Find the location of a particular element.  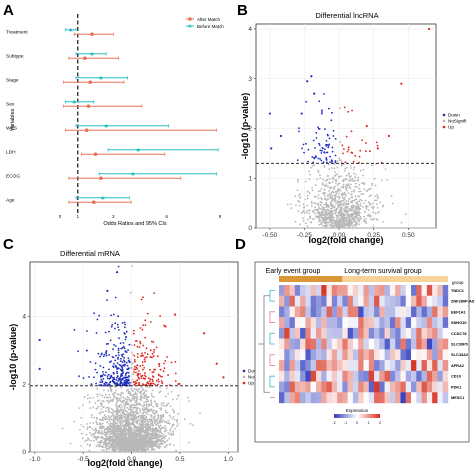

x-tick-label: -0.5 is located at coordinates (84, 459).